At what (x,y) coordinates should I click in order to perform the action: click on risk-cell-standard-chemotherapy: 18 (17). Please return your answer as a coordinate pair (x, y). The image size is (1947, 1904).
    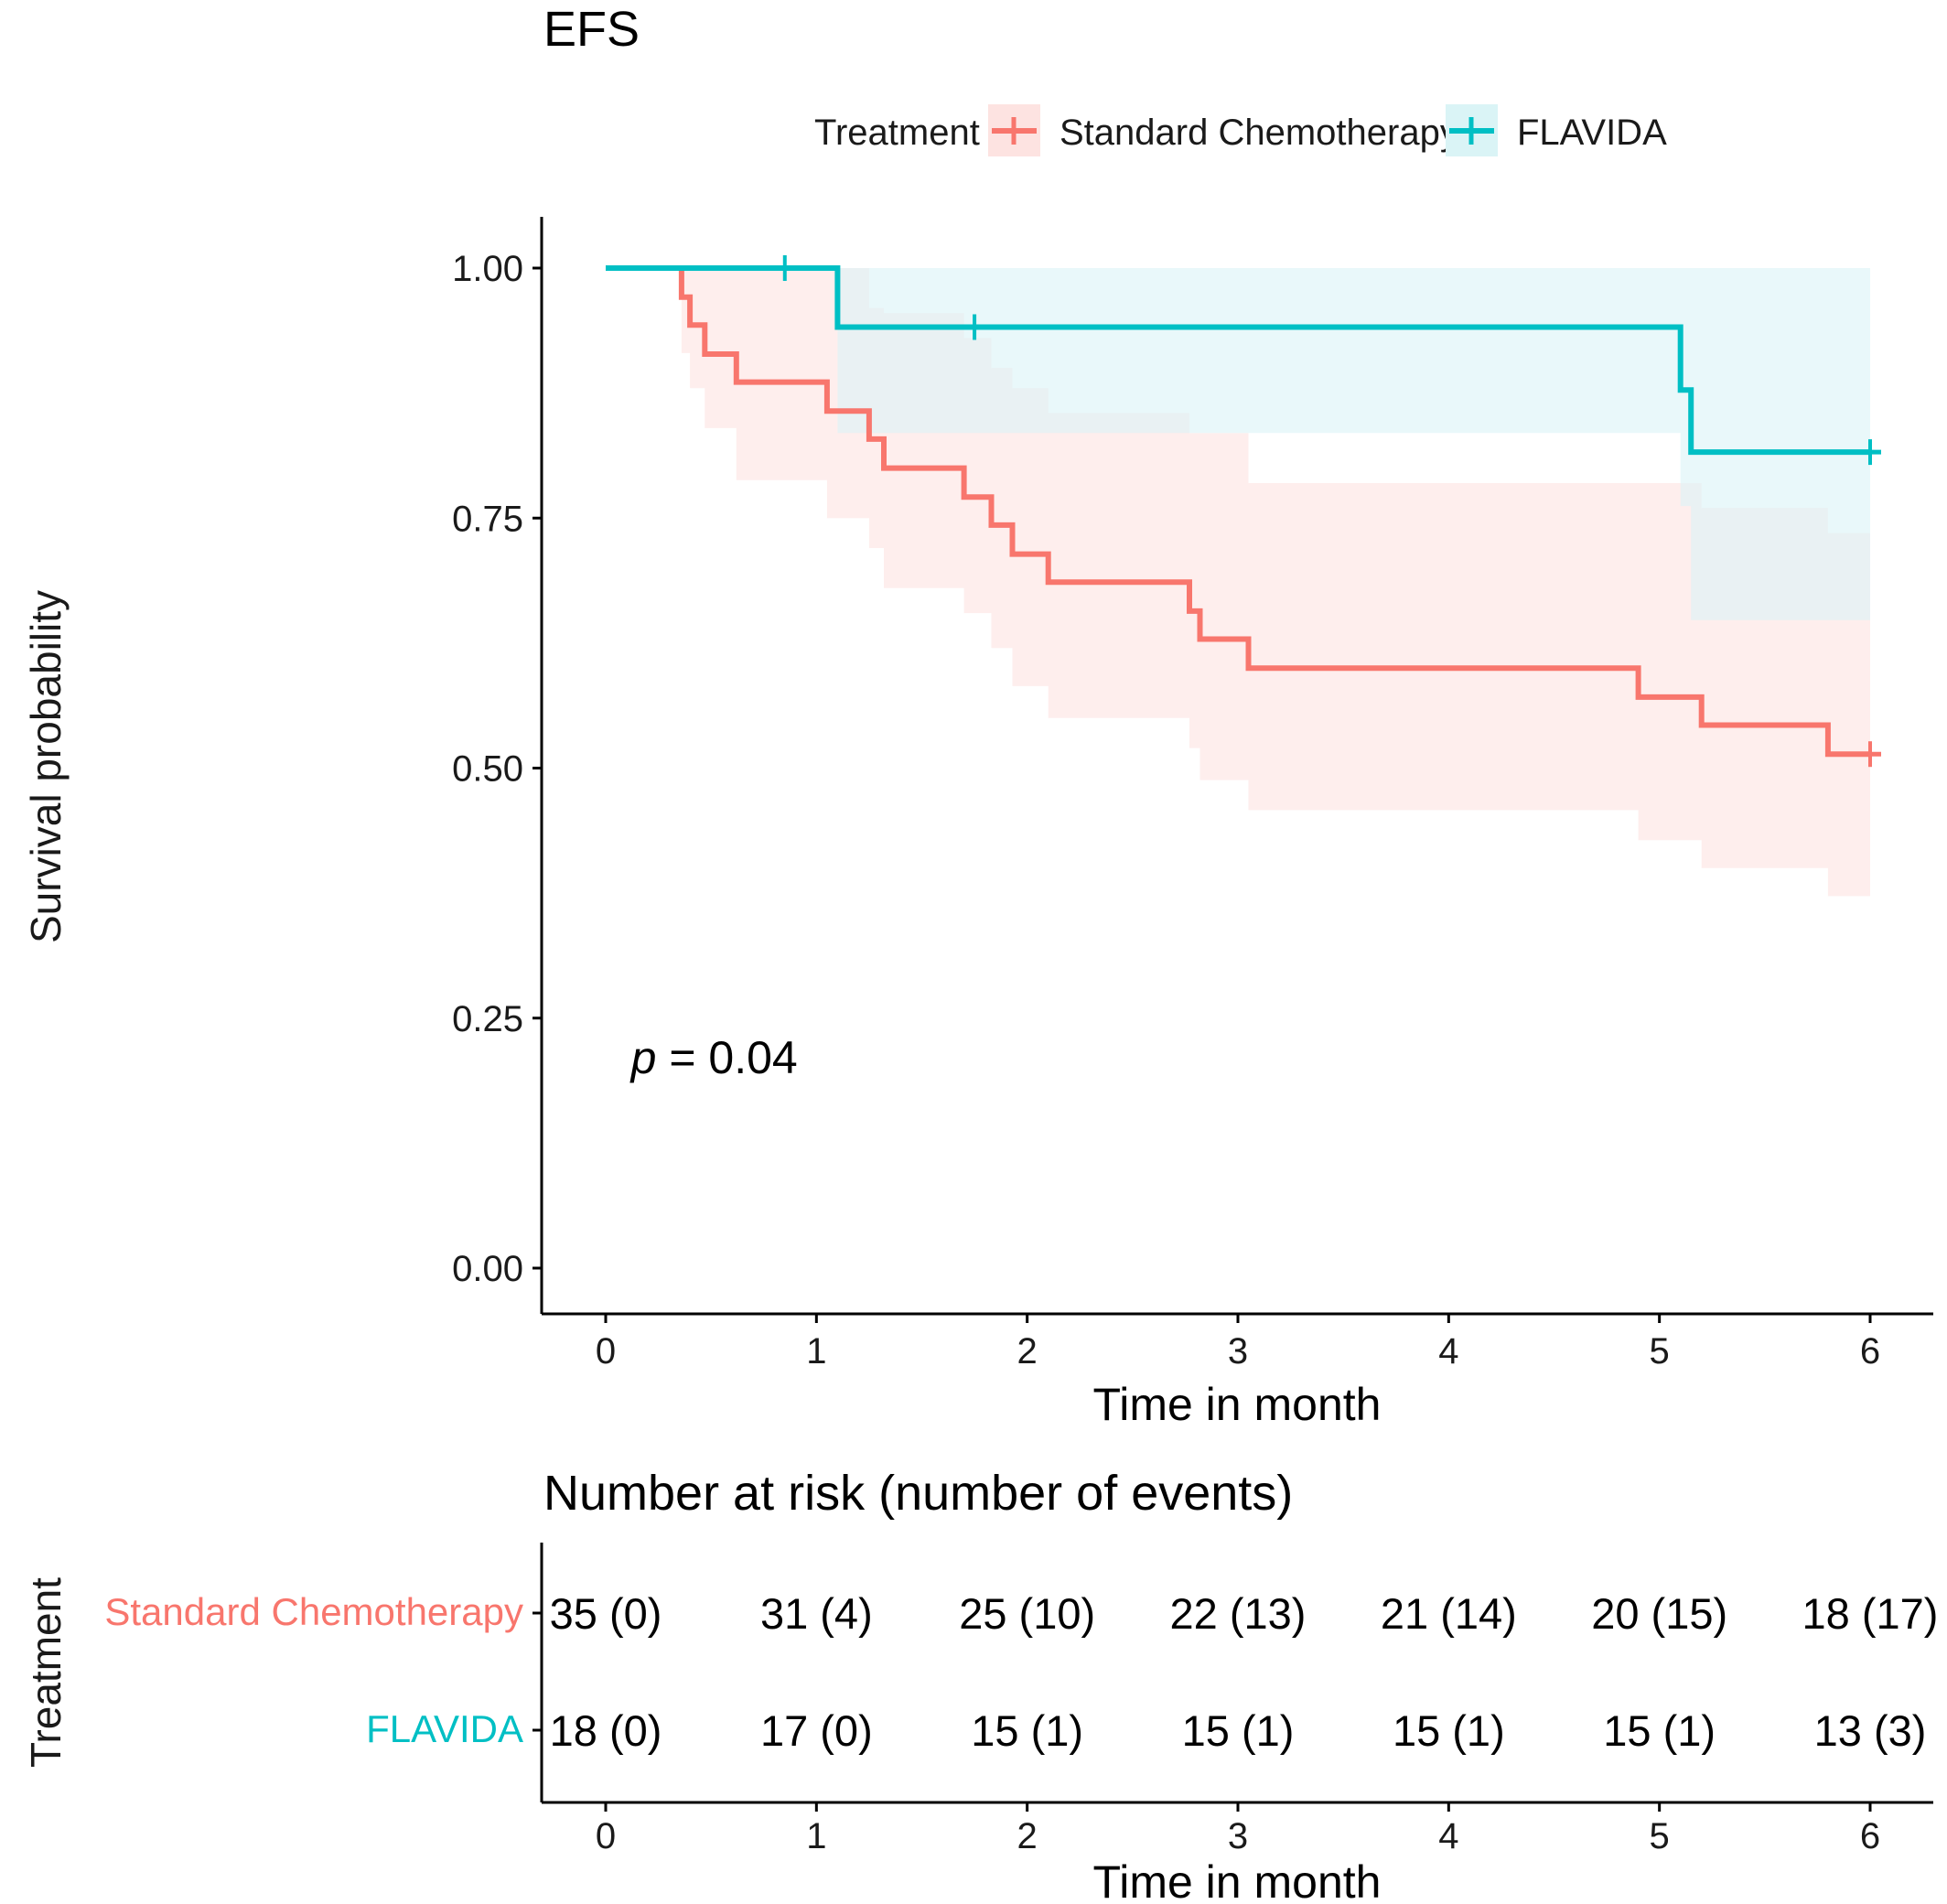
    Looking at the image, I should click on (1870, 1613).